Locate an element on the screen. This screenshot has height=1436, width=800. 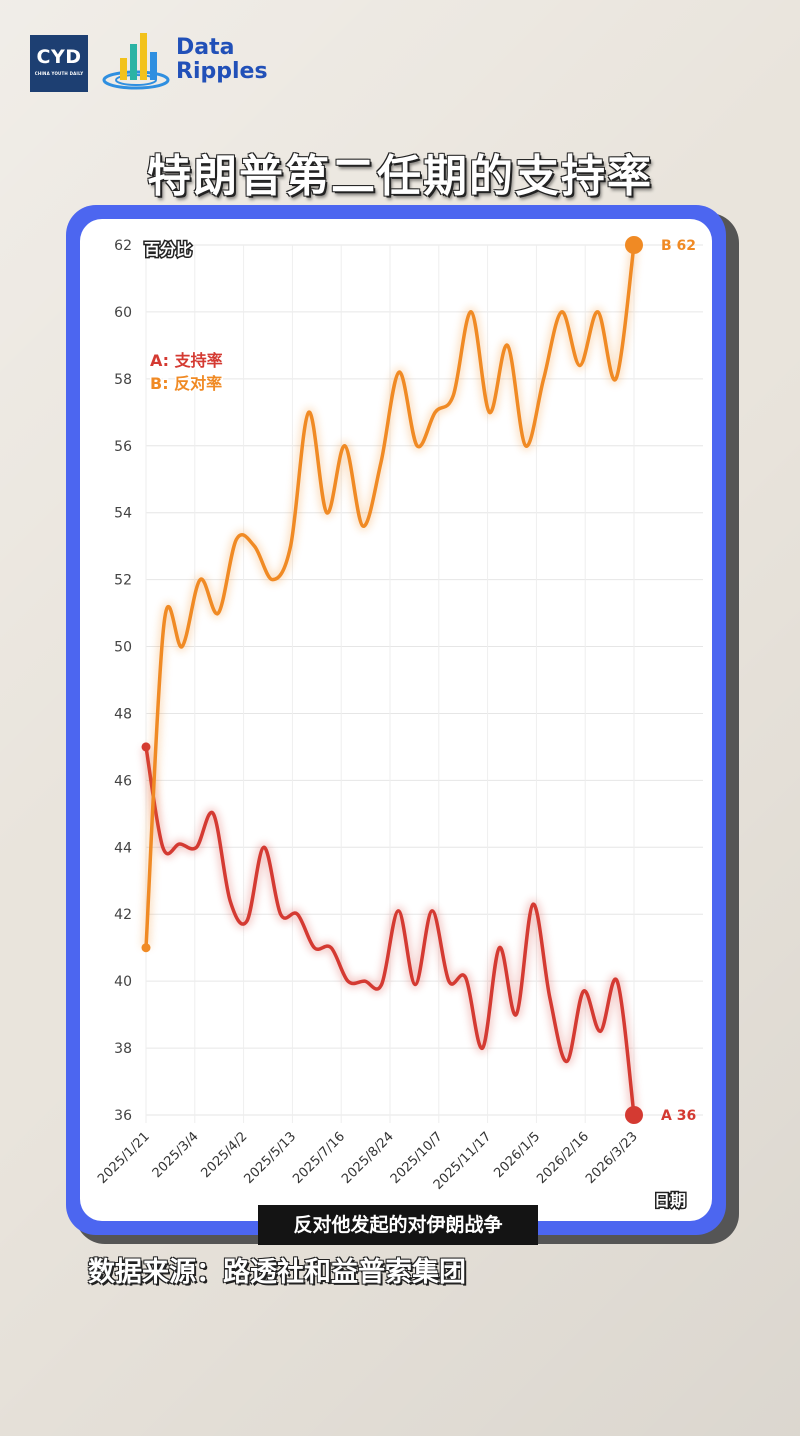
y-axis-label: 百分比 is located at coordinates (168, 249).